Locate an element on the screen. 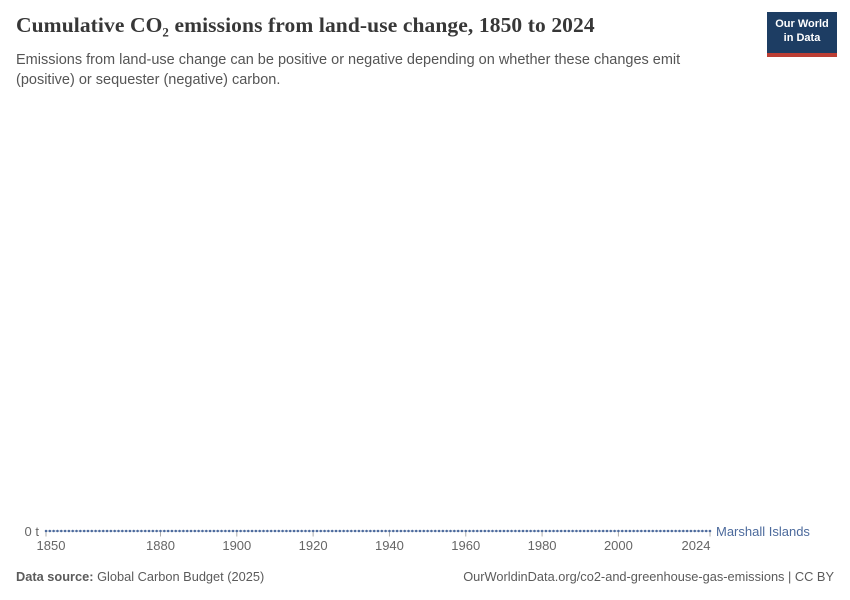  owid-logo-line2: in Data is located at coordinates (802, 38).